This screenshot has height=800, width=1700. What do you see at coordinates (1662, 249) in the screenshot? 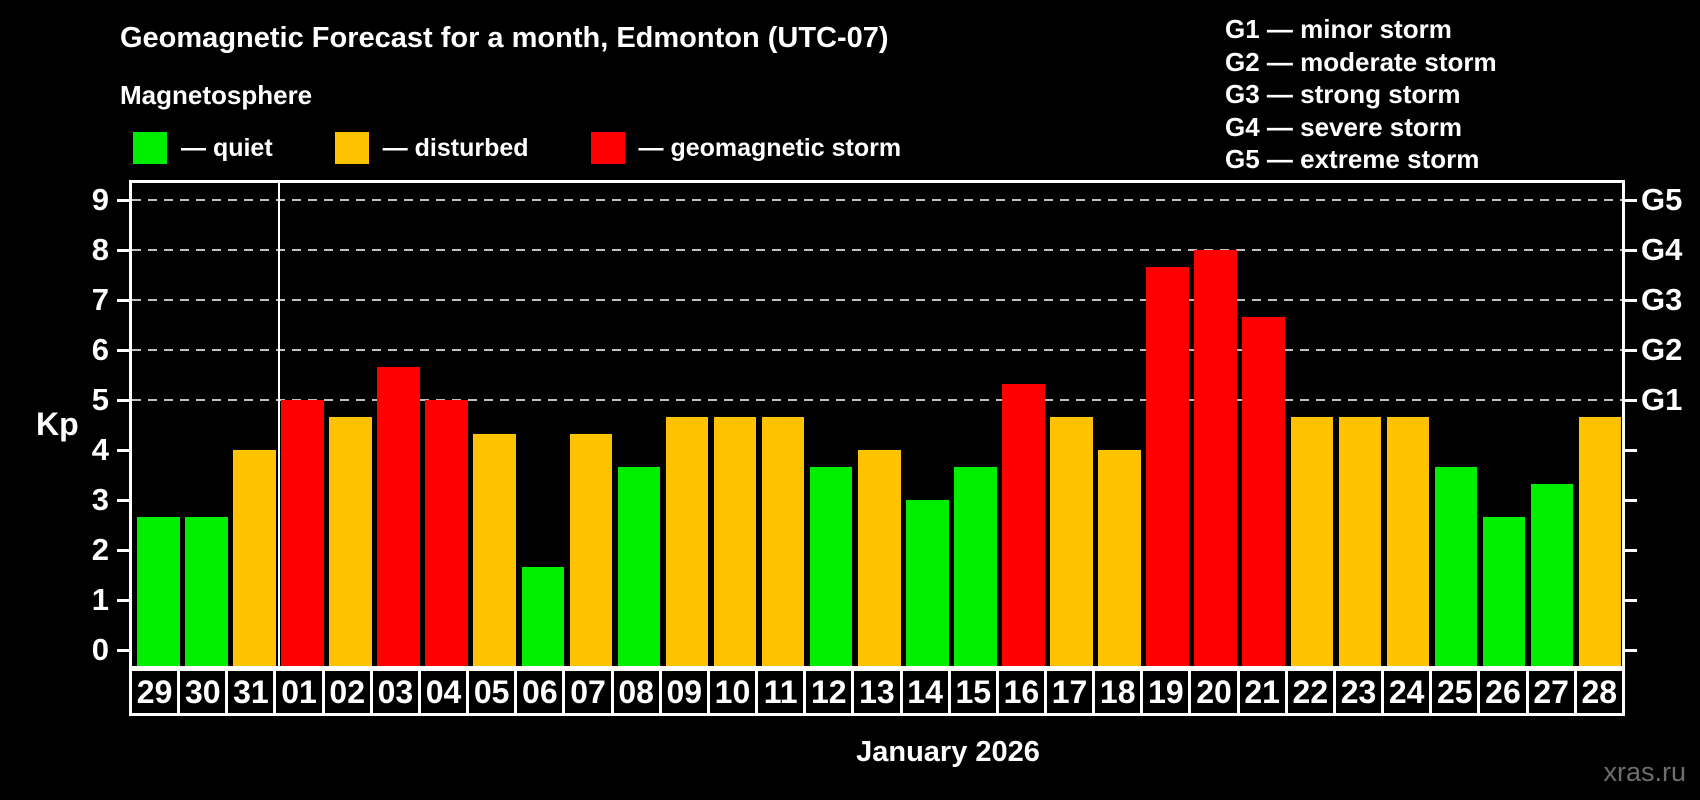
I see `right-axis-label-g4: G4` at bounding box center [1662, 249].